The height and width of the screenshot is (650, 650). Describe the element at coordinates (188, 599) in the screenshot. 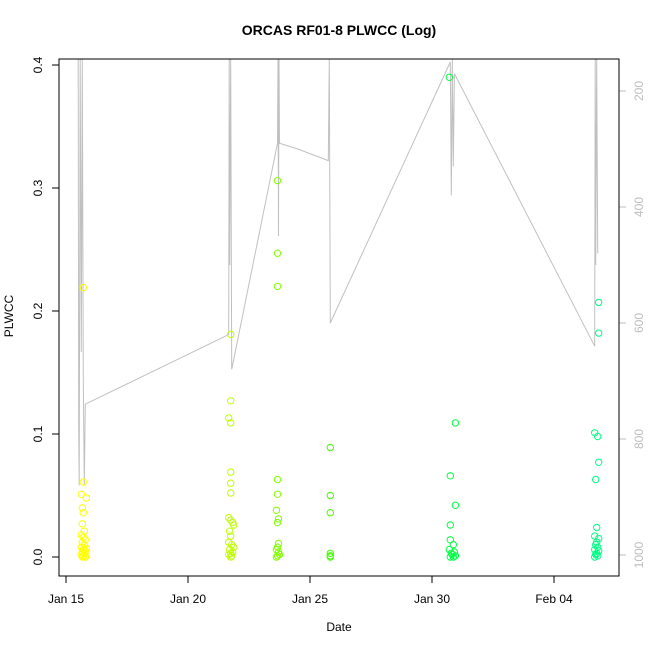

I see `x-tick-label: Jan 20` at that location.